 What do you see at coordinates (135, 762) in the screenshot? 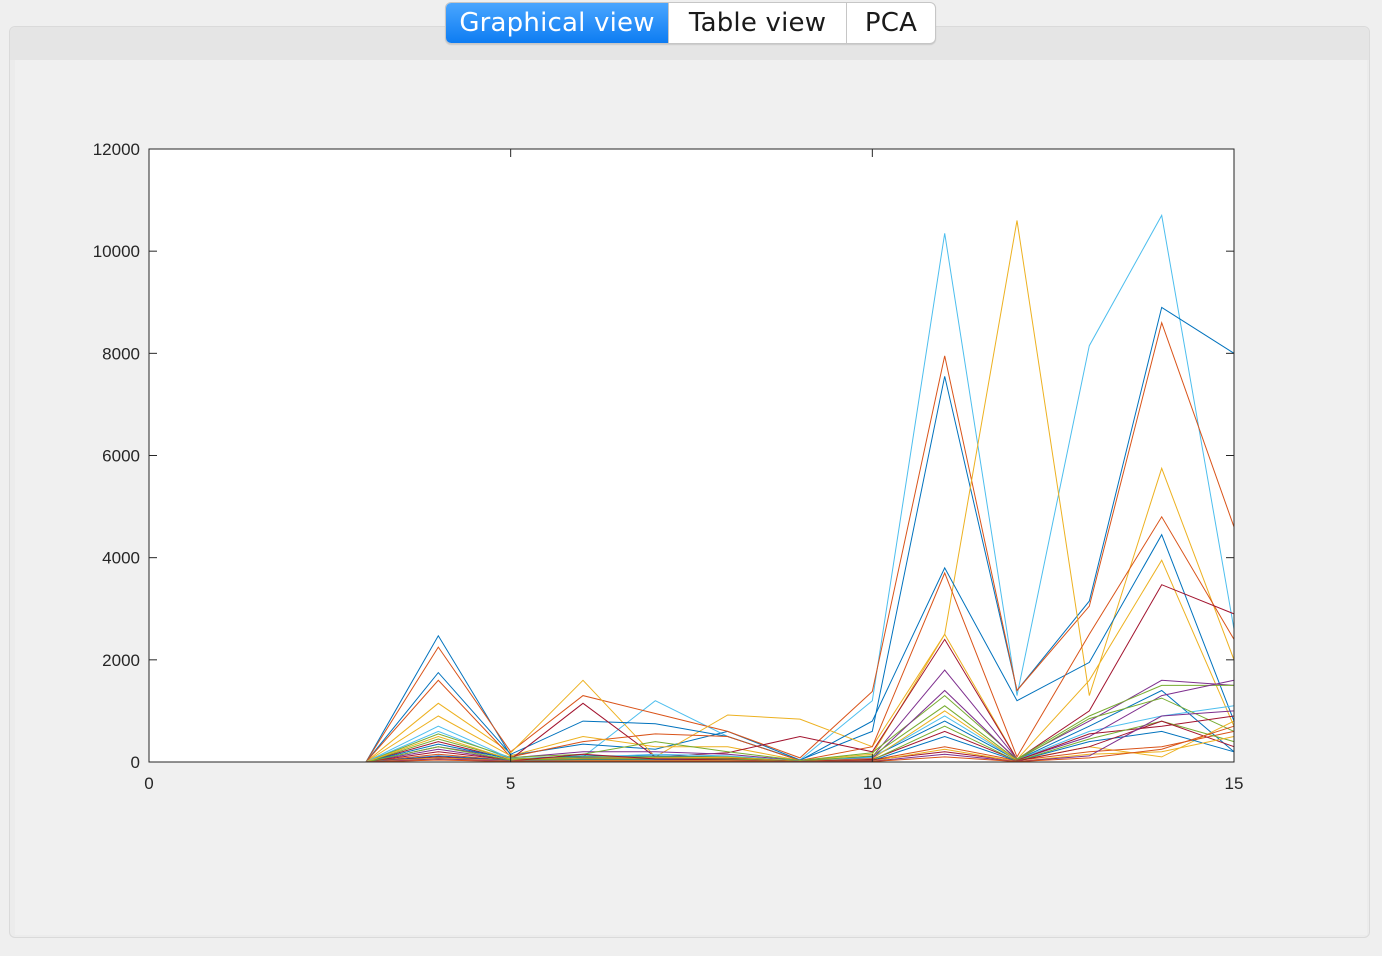
I see `y-tick-label-0: 0` at bounding box center [135, 762].